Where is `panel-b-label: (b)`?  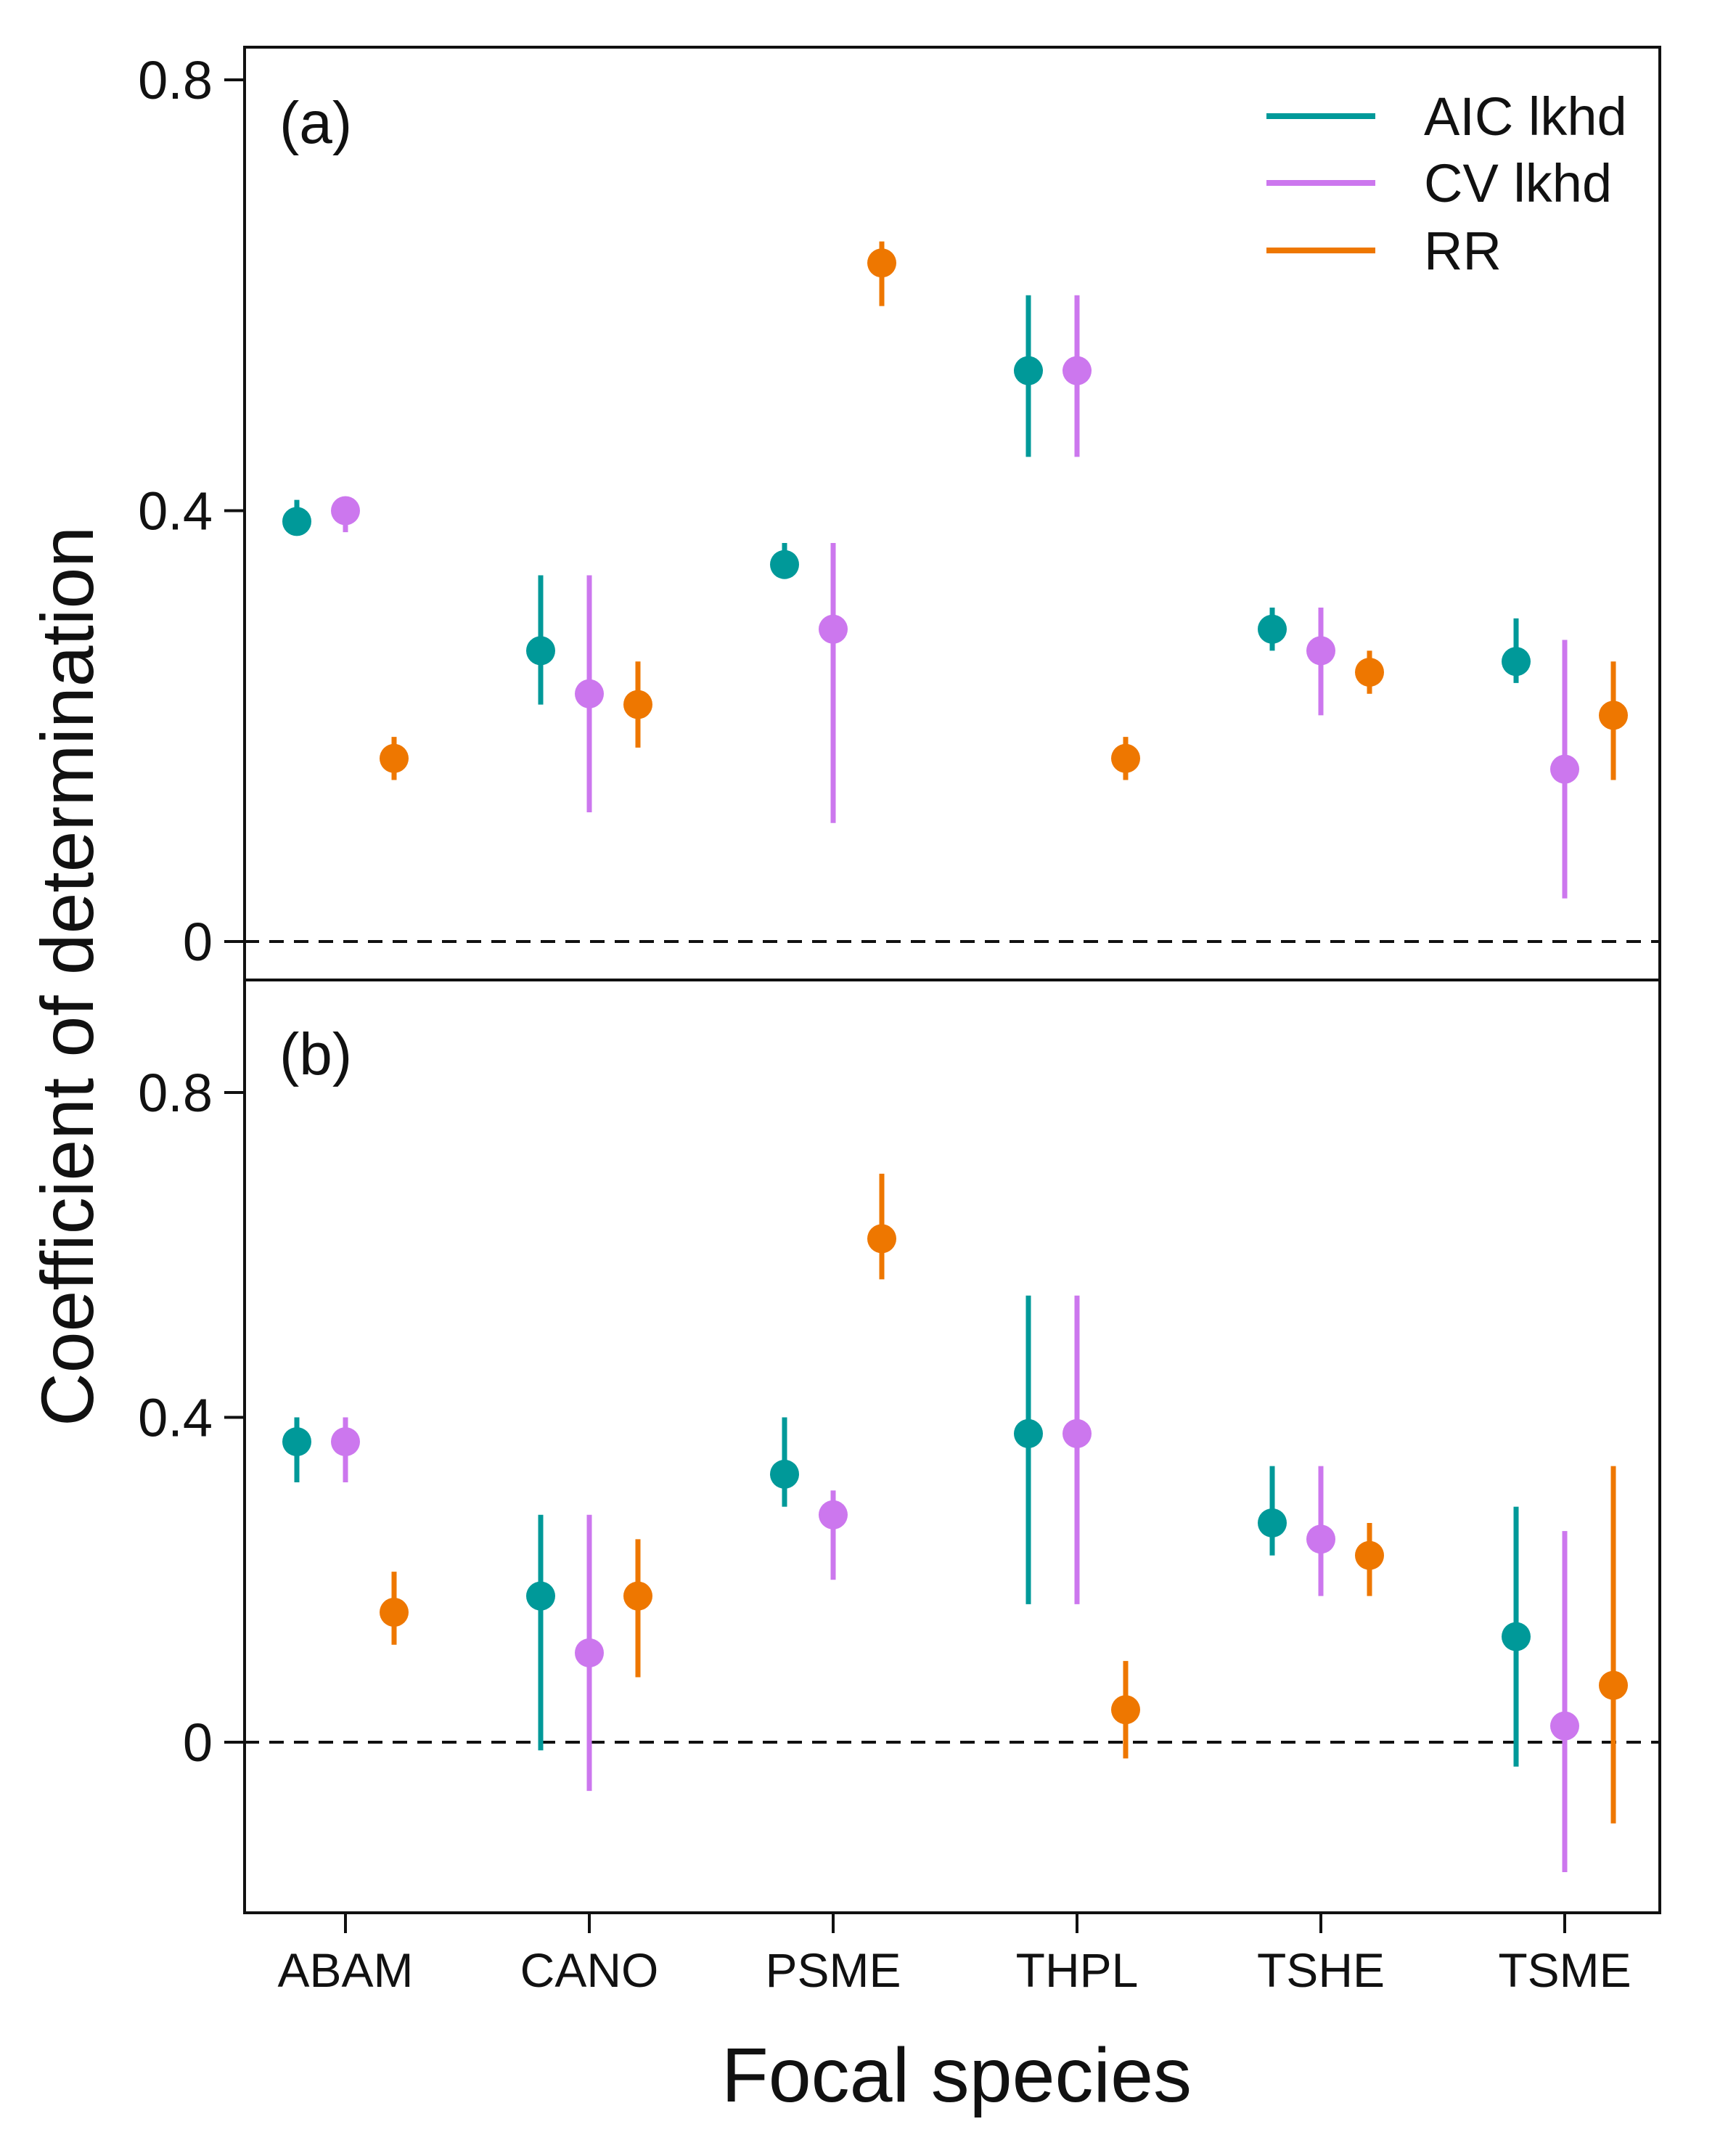 panel-b-label: (b) is located at coordinates (315, 1054).